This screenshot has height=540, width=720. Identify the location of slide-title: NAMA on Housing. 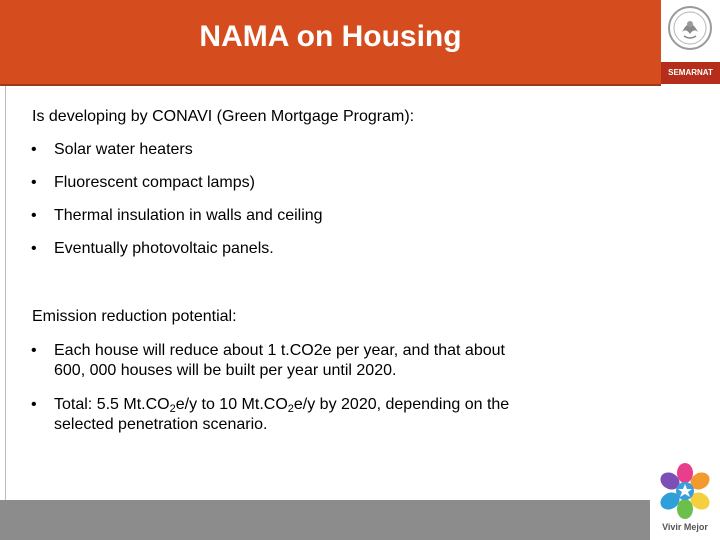
(330, 36).